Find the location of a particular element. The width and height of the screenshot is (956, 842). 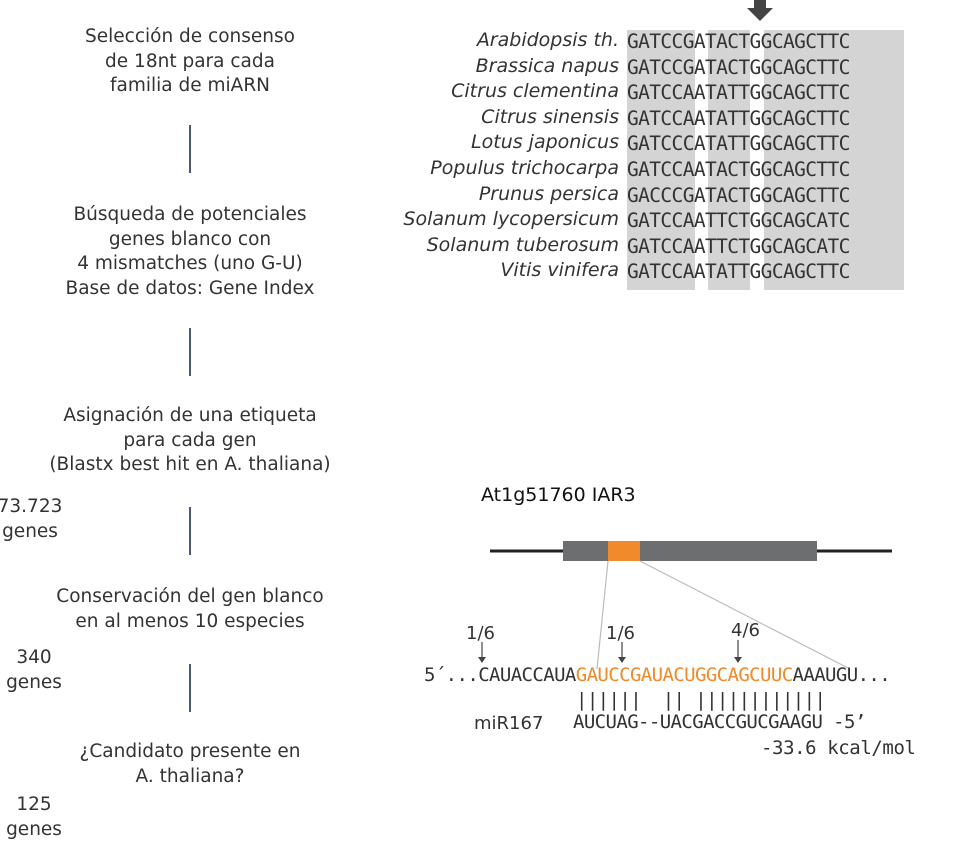

gene-model is located at coordinates (691, 605).